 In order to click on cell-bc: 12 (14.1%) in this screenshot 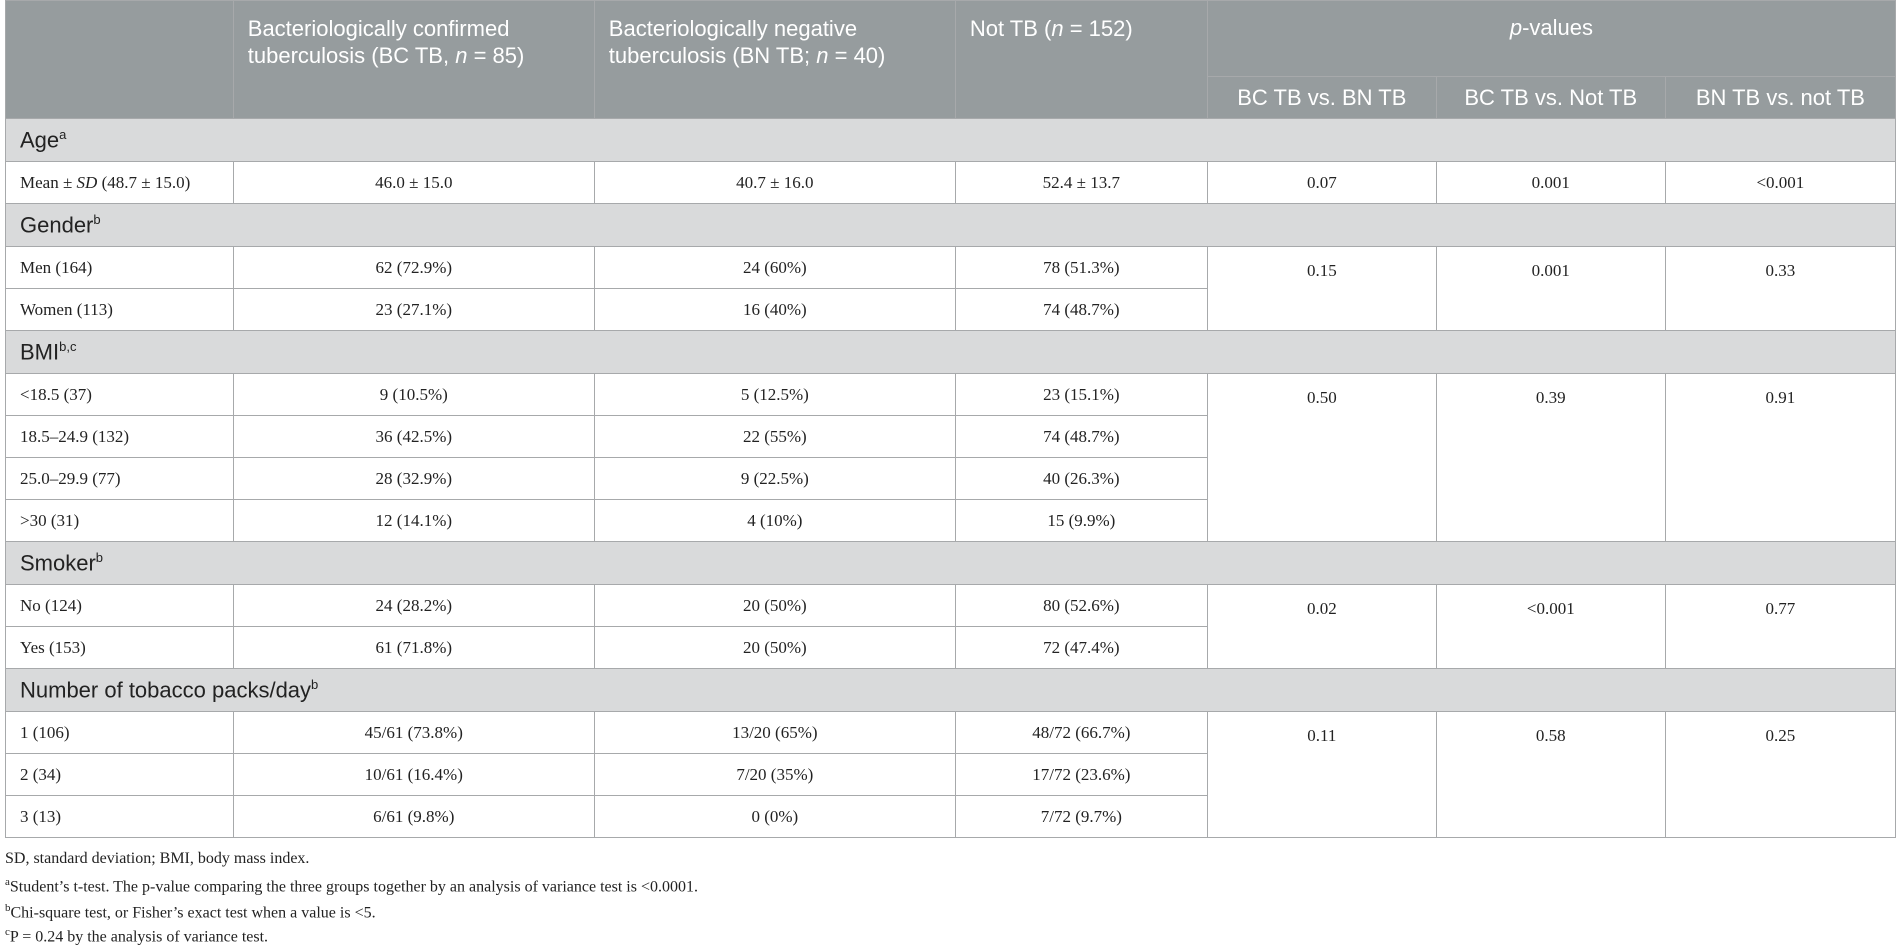, I will do `click(413, 520)`.